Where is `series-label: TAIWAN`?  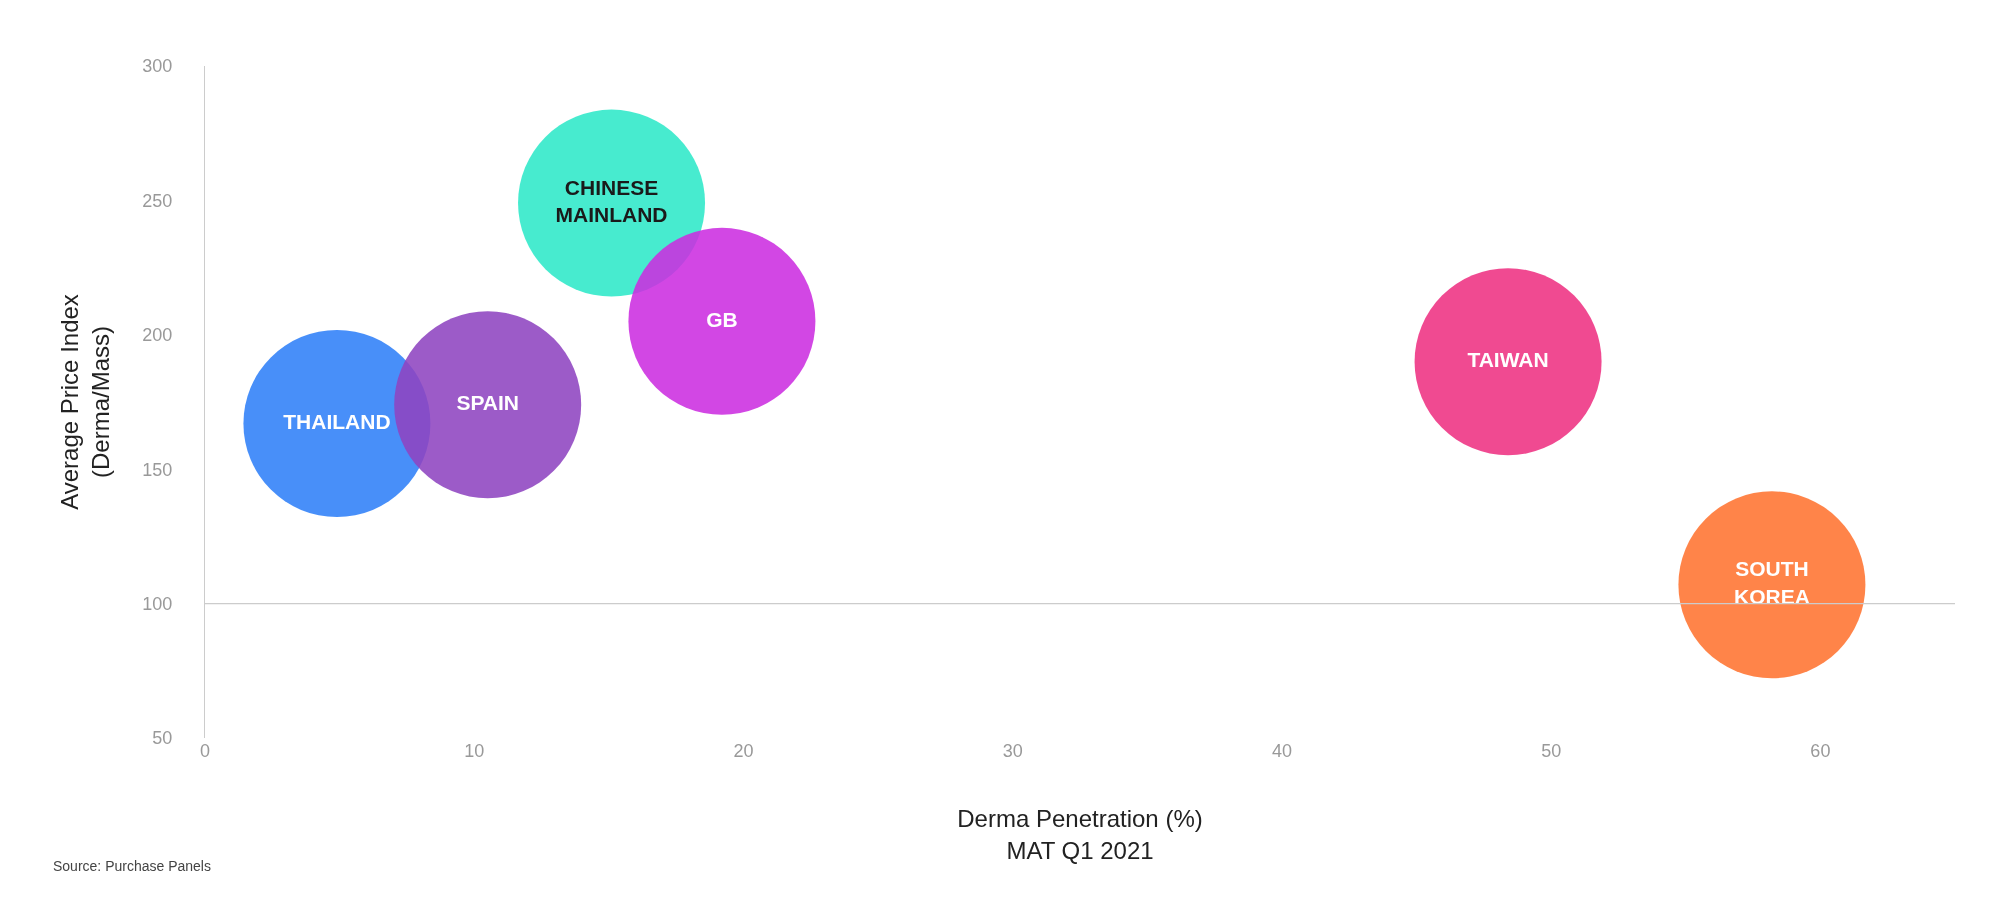 series-label: TAIWAN is located at coordinates (1508, 359).